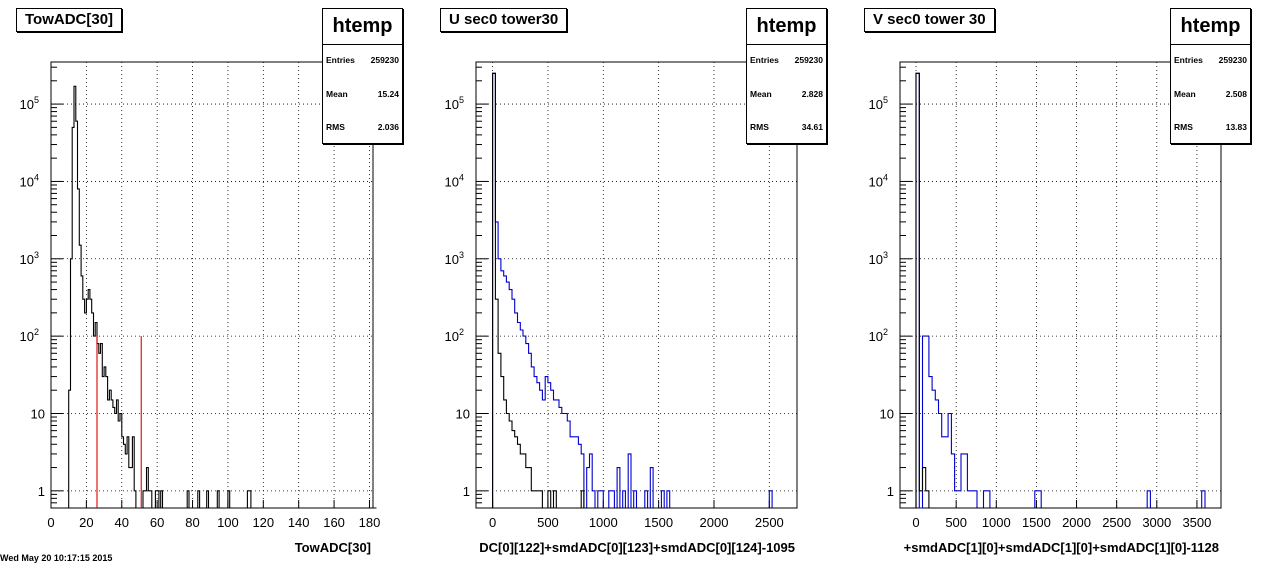  What do you see at coordinates (299, 522) in the screenshot?
I see `x-tick-label: 140` at bounding box center [299, 522].